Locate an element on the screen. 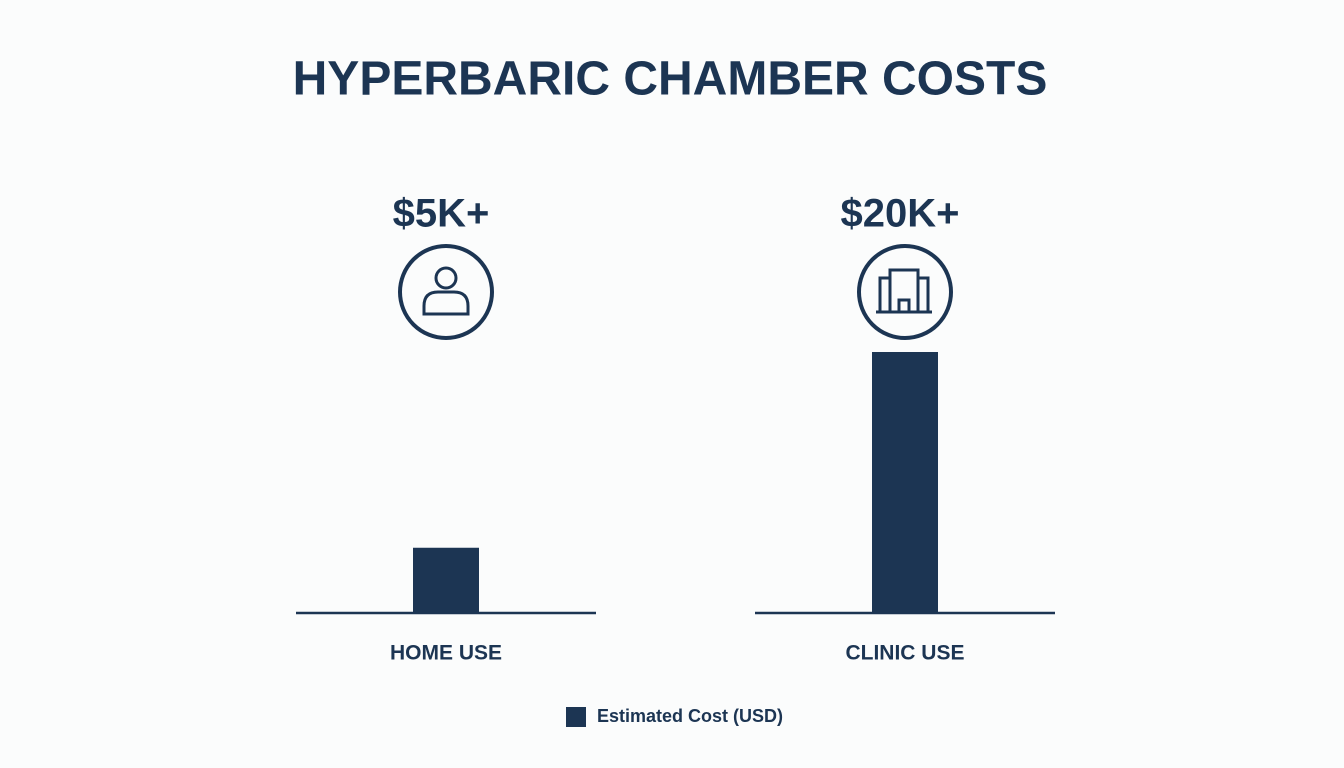 The height and width of the screenshot is (768, 1344). x-tick-label: CLINIC USE is located at coordinates (904, 653).